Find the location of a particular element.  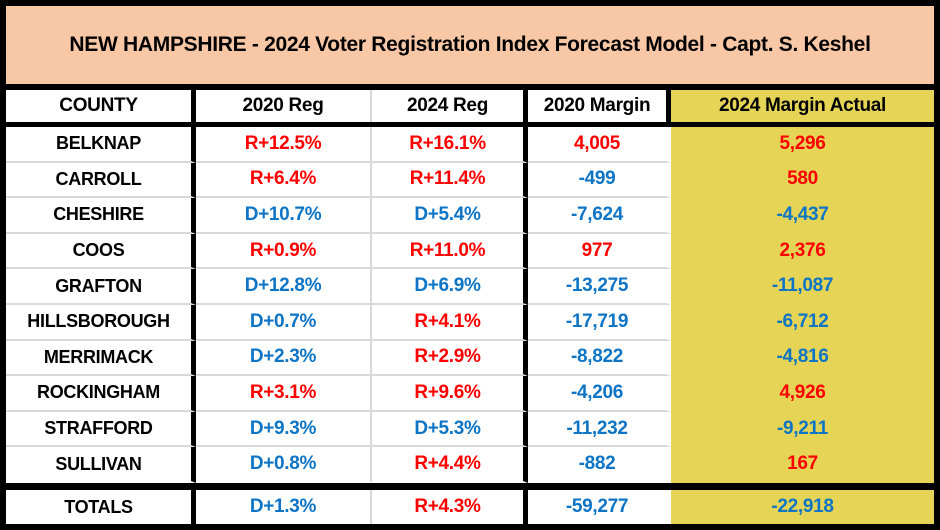

reg-2024-cell: D+5.3% is located at coordinates (450, 429).